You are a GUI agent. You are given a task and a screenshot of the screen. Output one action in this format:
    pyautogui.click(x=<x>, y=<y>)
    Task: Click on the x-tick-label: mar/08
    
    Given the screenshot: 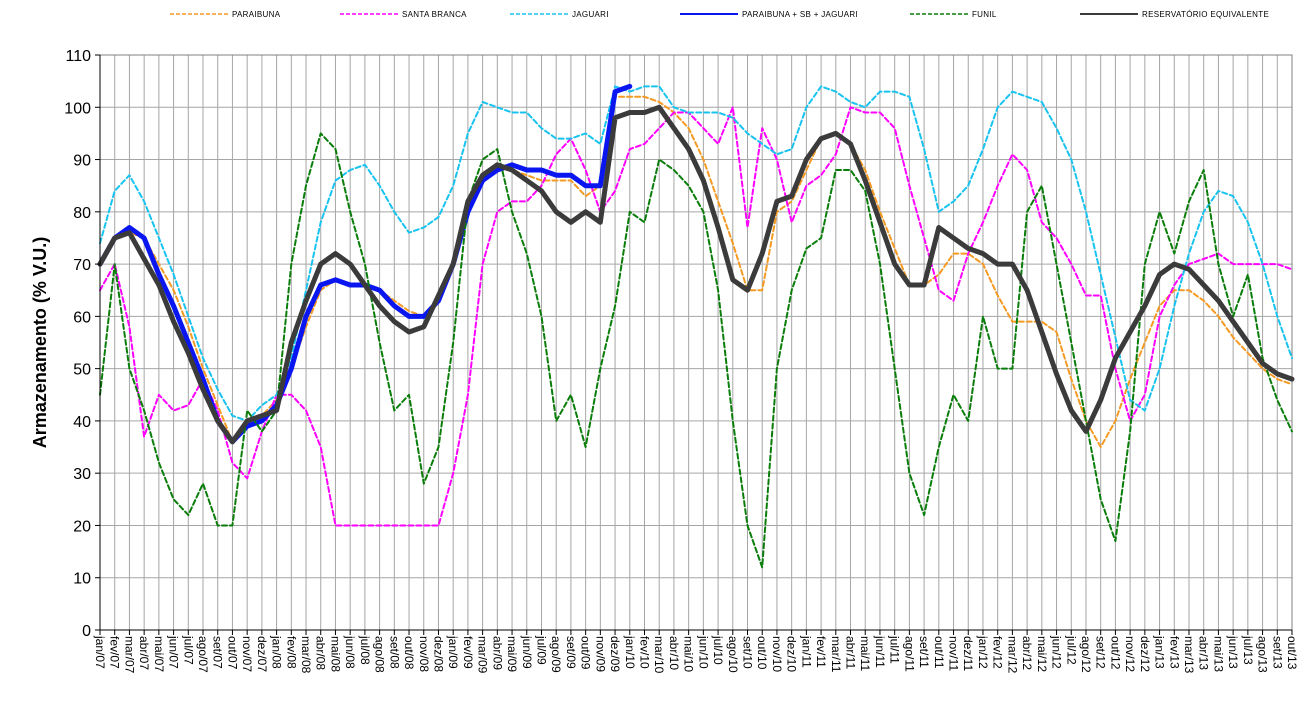 What is the action you would take?
    pyautogui.click(x=306, y=655)
    